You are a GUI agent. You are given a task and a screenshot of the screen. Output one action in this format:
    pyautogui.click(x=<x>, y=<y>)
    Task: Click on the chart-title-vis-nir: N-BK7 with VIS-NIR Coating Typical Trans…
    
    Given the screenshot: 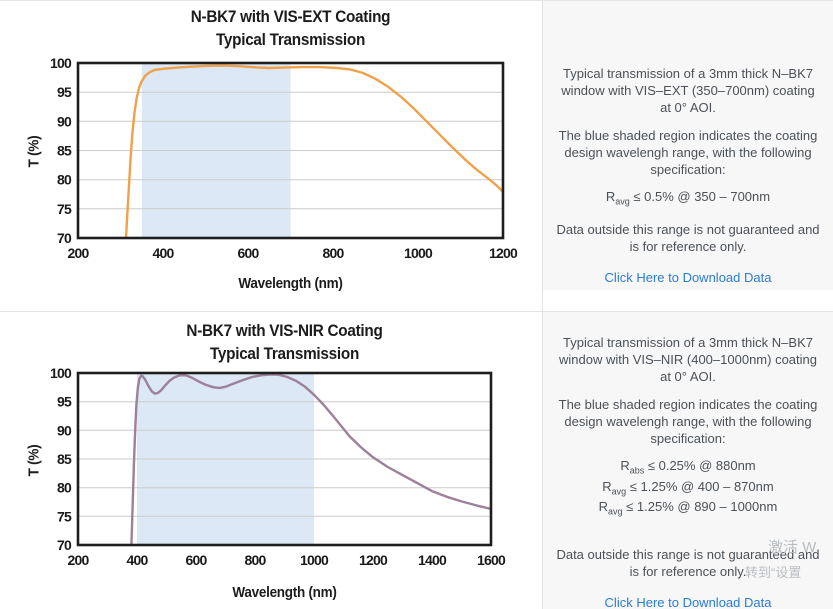 What is the action you would take?
    pyautogui.click(x=285, y=342)
    